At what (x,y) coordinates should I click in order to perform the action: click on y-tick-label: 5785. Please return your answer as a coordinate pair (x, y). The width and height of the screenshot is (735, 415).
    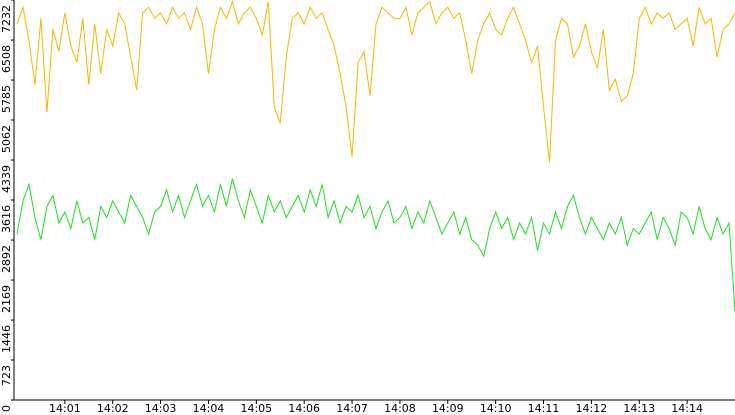
    Looking at the image, I should click on (6, 99).